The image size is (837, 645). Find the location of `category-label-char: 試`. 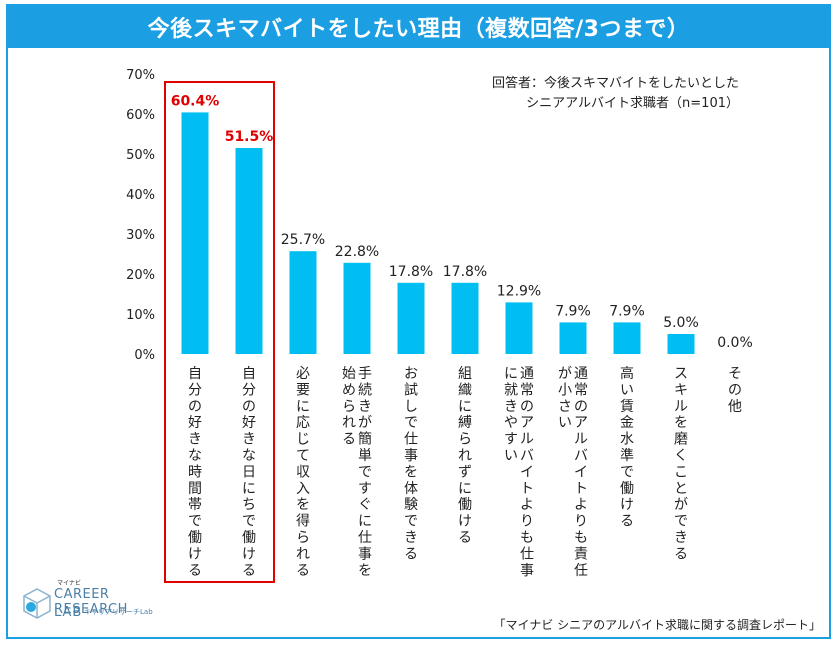

category-label-char: 試 is located at coordinates (411, 390).